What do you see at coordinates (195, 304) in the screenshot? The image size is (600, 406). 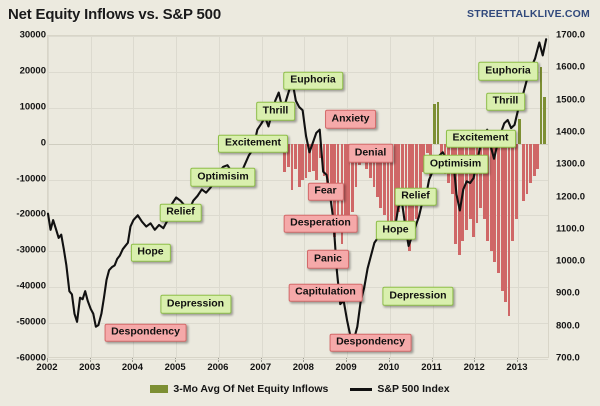 I see `annotation-label: Depression` at bounding box center [195, 304].